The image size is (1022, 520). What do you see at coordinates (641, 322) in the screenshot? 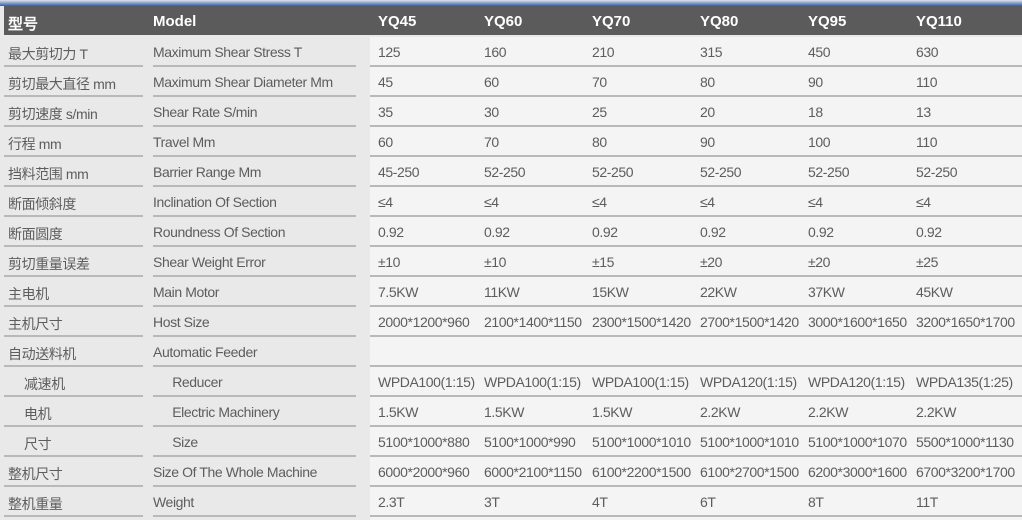
I see `row-value: 2300*1500*1420` at bounding box center [641, 322].